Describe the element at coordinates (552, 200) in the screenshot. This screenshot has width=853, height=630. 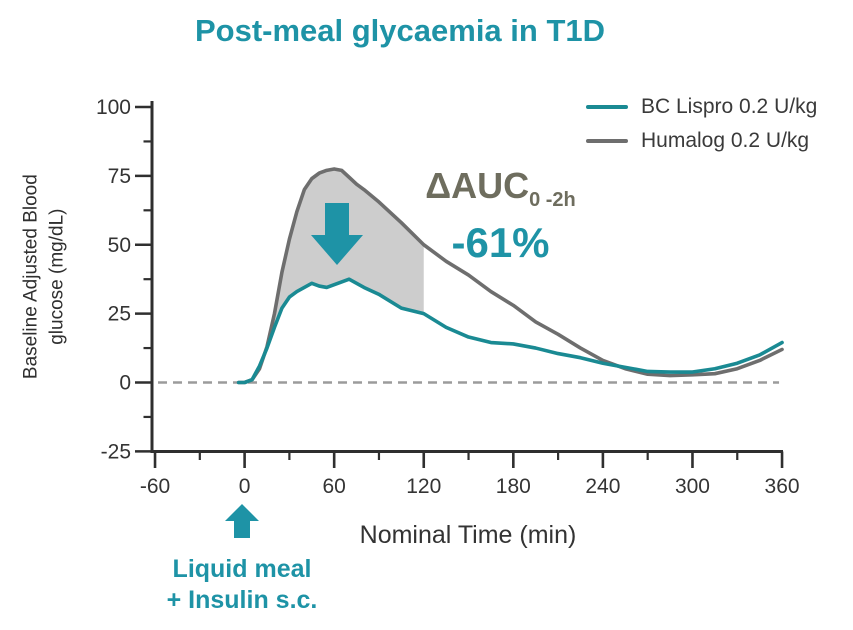
I see `auc-subscript: 0 -2h` at that location.